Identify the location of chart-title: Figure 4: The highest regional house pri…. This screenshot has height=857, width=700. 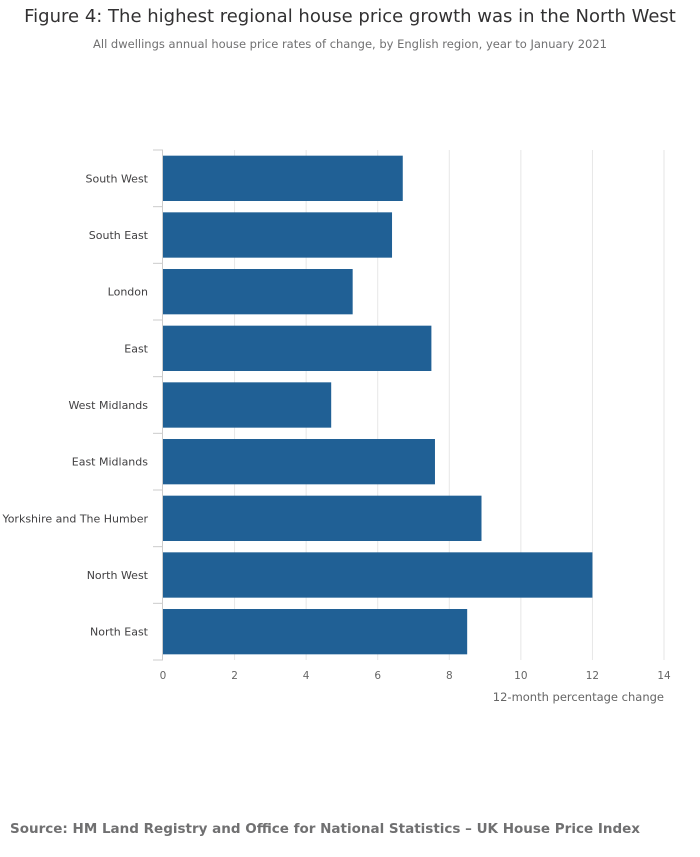
(350, 16).